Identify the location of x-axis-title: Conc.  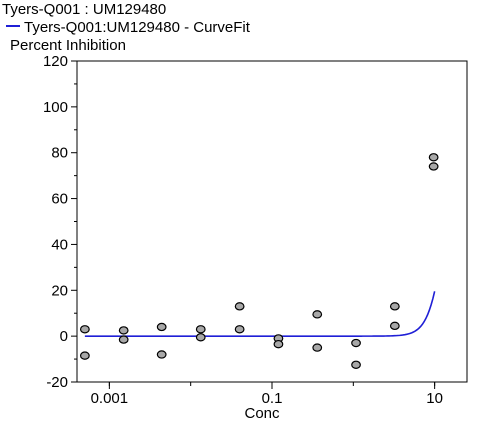
(262, 413).